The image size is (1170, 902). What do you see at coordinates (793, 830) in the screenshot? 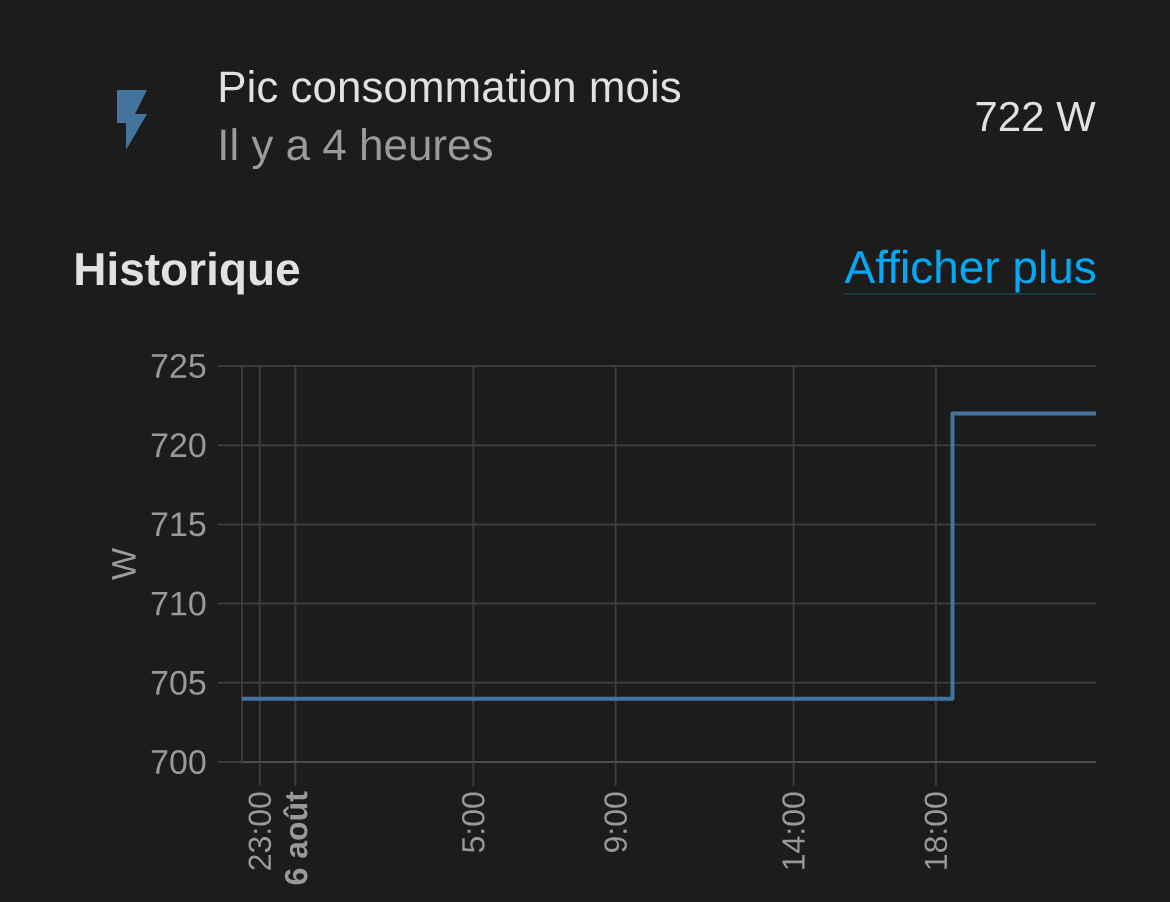
I see `x-tick-label: 14:00` at bounding box center [793, 830].